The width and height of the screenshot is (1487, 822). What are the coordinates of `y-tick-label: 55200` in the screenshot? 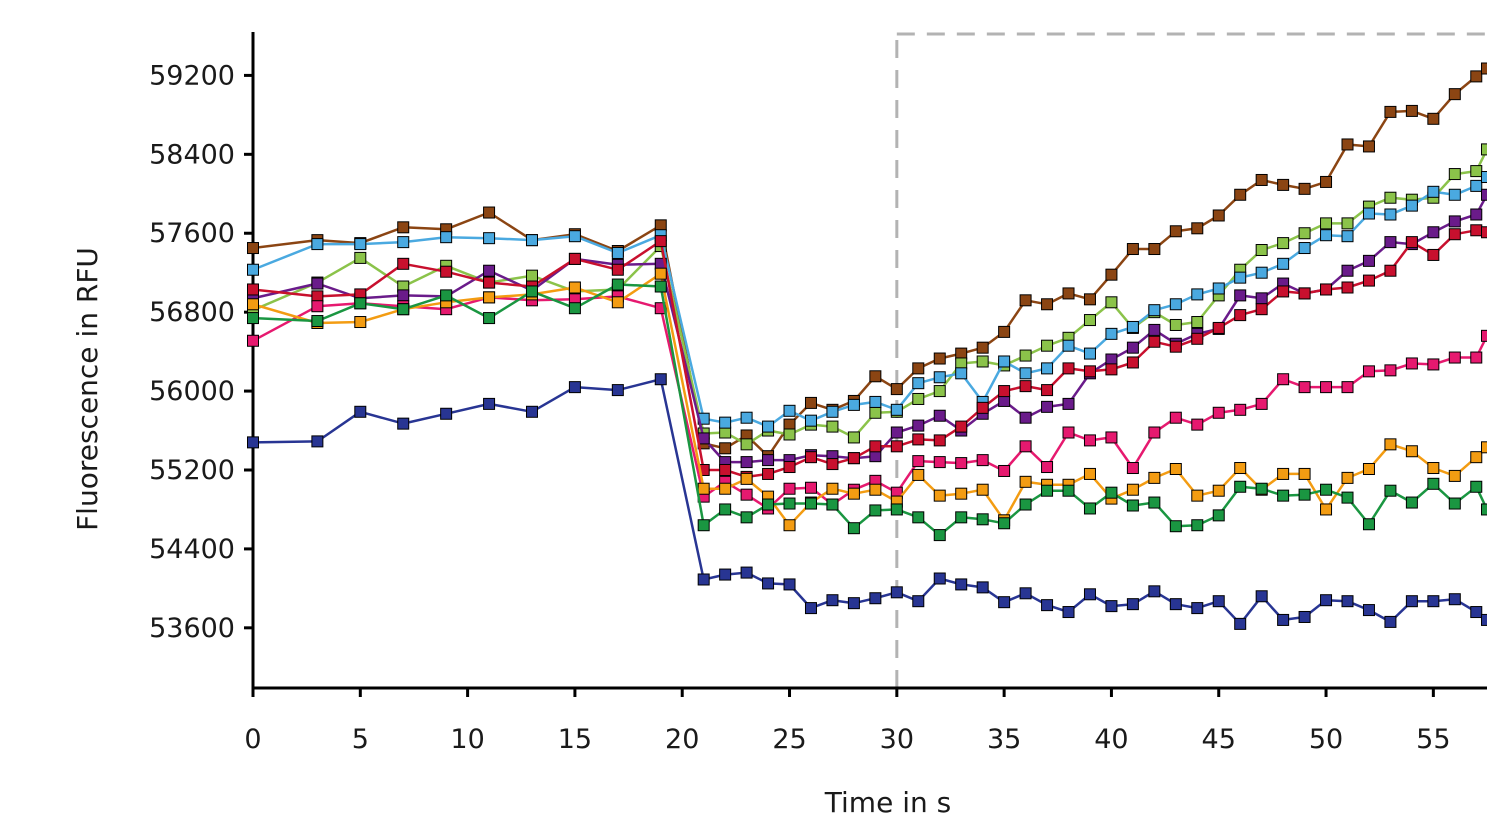 It's located at (192, 470).